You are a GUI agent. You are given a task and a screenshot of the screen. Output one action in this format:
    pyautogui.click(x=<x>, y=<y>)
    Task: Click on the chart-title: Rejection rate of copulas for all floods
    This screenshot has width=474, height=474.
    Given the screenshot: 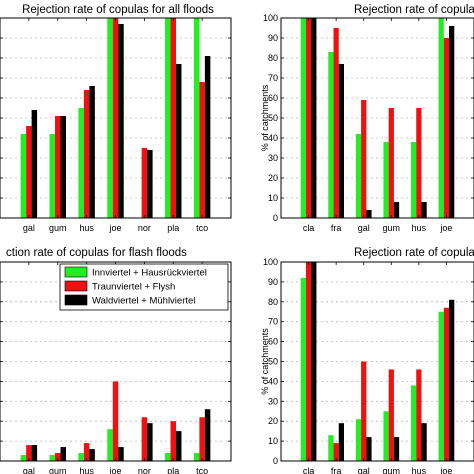 What is the action you would take?
    pyautogui.click(x=118, y=10)
    